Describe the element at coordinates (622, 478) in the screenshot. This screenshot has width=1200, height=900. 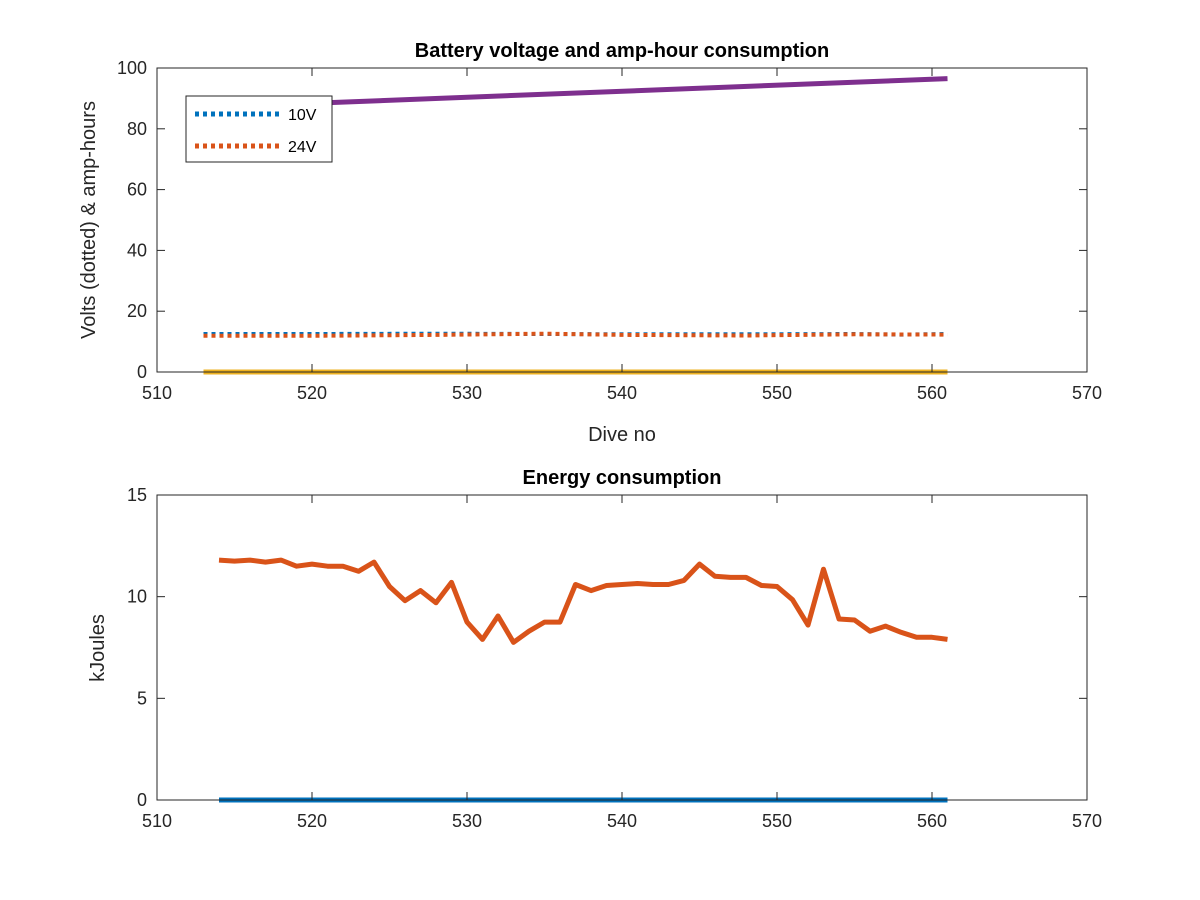
I see `chart-title: Energy consumption` at that location.